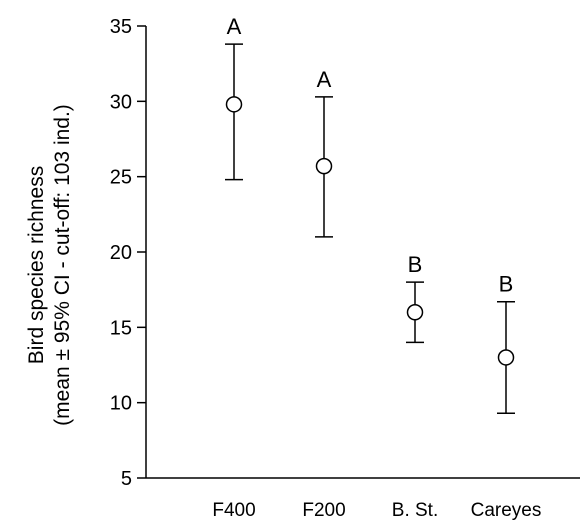  Describe the element at coordinates (233, 510) in the screenshot. I see `x-tick-label: F400` at that location.